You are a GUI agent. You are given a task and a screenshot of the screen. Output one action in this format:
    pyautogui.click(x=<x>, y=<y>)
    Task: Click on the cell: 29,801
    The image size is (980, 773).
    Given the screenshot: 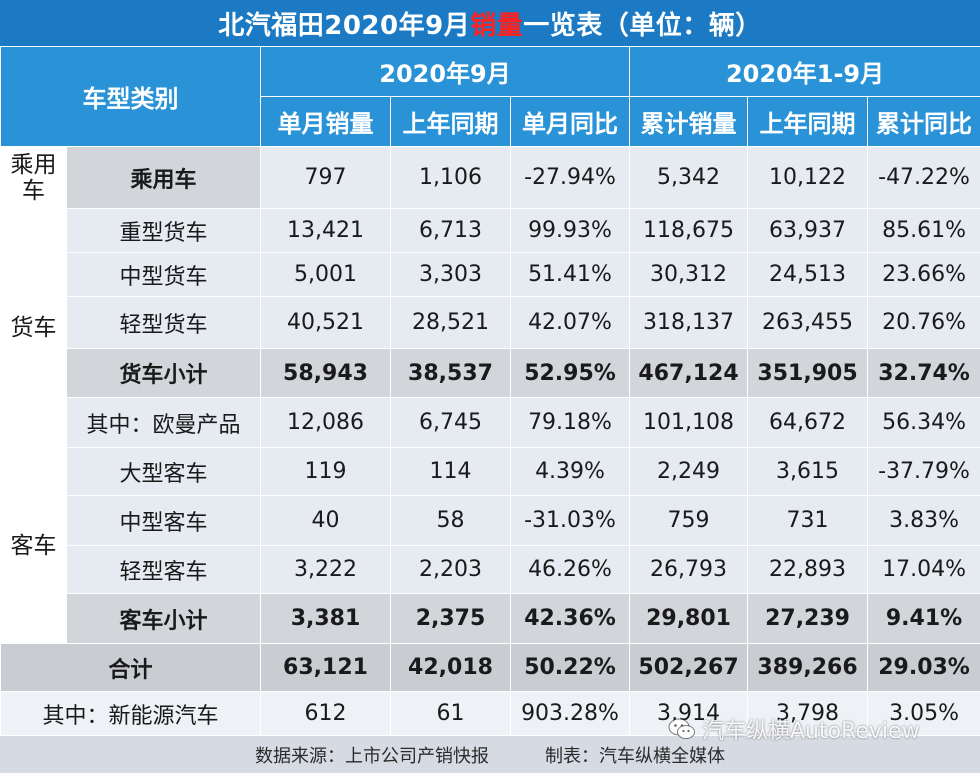 What is the action you would take?
    pyautogui.click(x=689, y=618)
    